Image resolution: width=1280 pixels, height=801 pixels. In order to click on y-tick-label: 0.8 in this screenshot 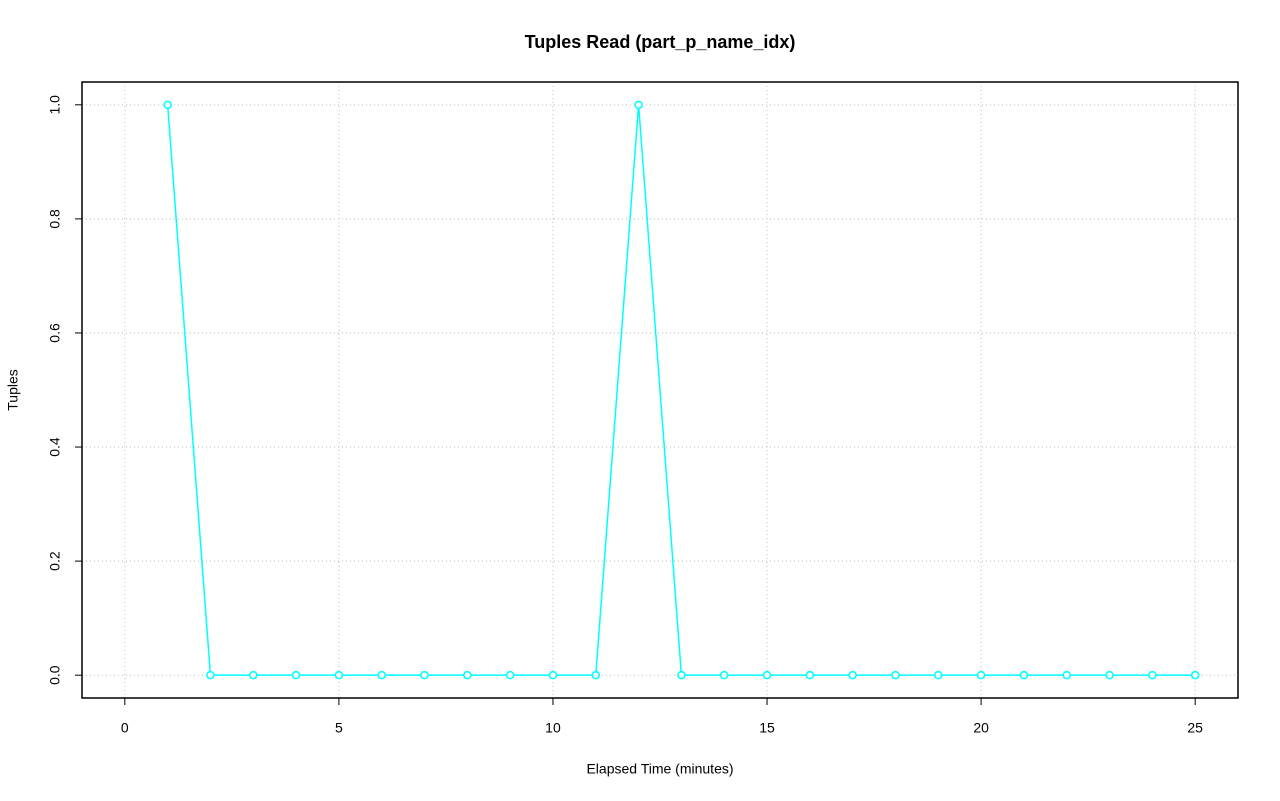, I will do `click(55, 219)`.